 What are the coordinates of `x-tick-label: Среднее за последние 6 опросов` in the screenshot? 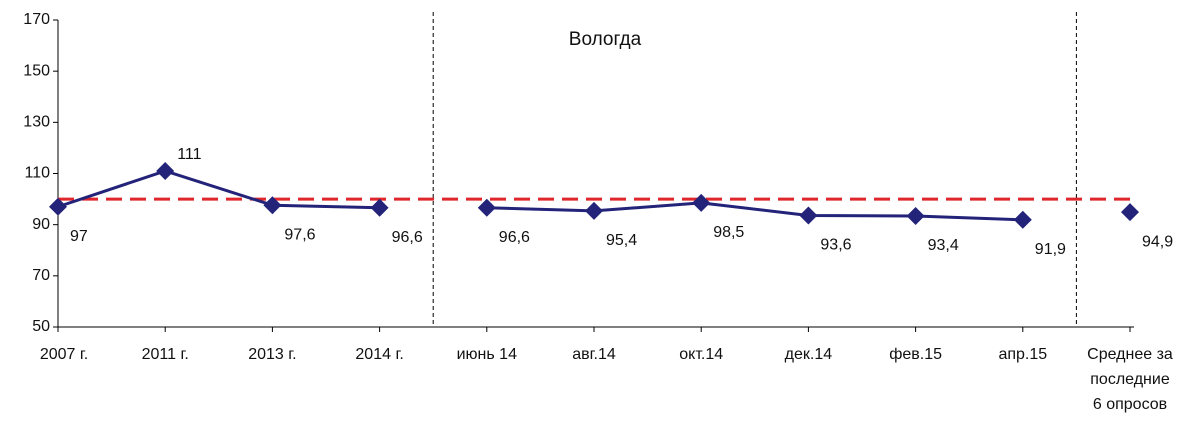 It's located at (1130, 379).